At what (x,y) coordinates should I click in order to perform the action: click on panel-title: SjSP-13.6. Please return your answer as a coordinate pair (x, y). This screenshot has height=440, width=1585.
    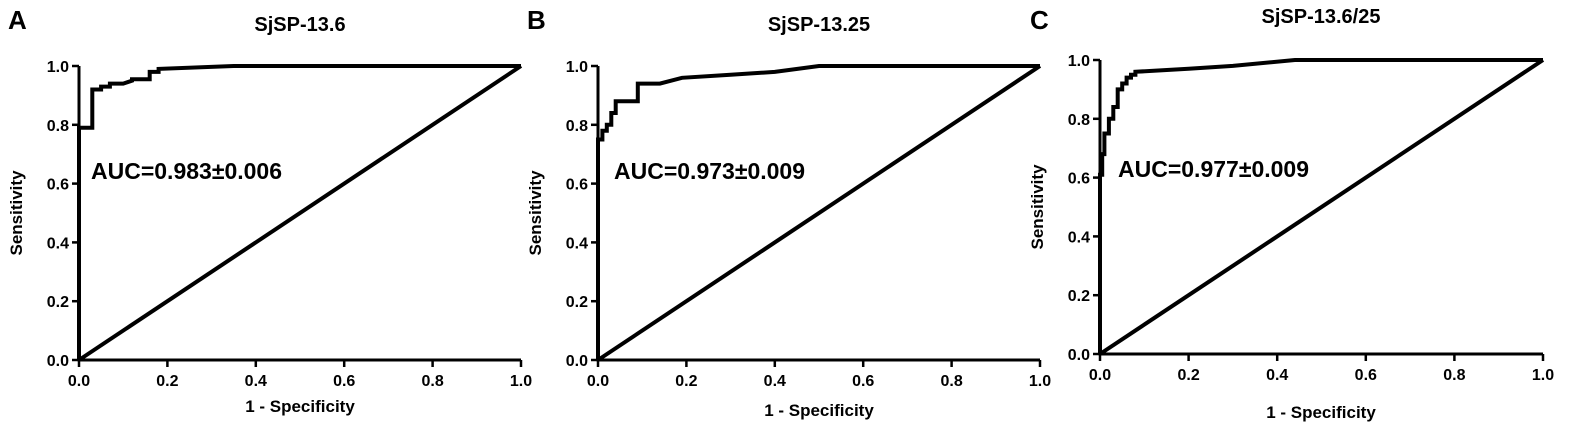
    Looking at the image, I should click on (299, 25).